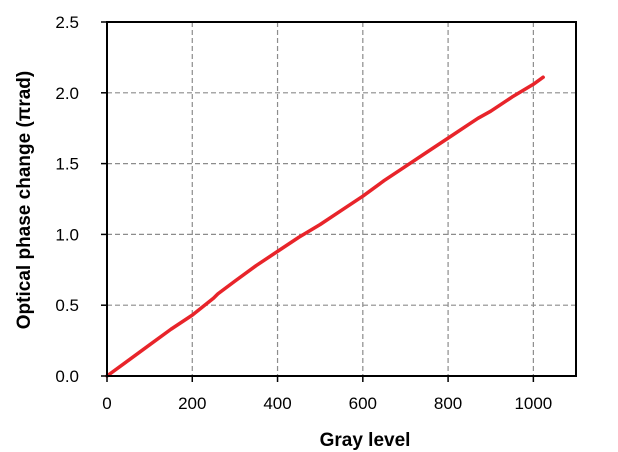 This screenshot has width=618, height=452. What do you see at coordinates (327, 394) in the screenshot?
I see `x-axis-ticks: 0 200 400 600 800 1000` at bounding box center [327, 394].